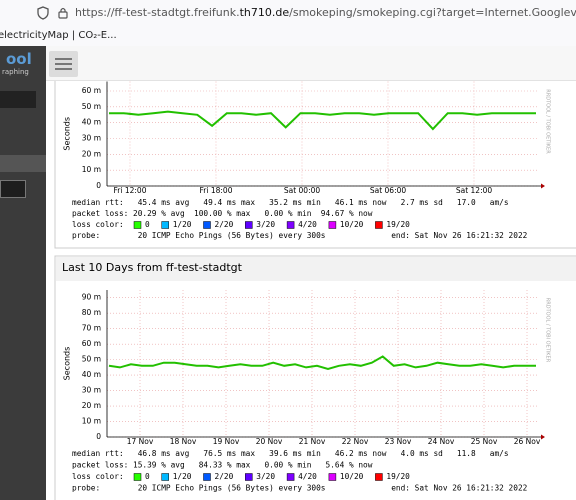 This screenshot has height=500, width=576. What do you see at coordinates (63, 64) in the screenshot?
I see `menu-button` at bounding box center [63, 64].